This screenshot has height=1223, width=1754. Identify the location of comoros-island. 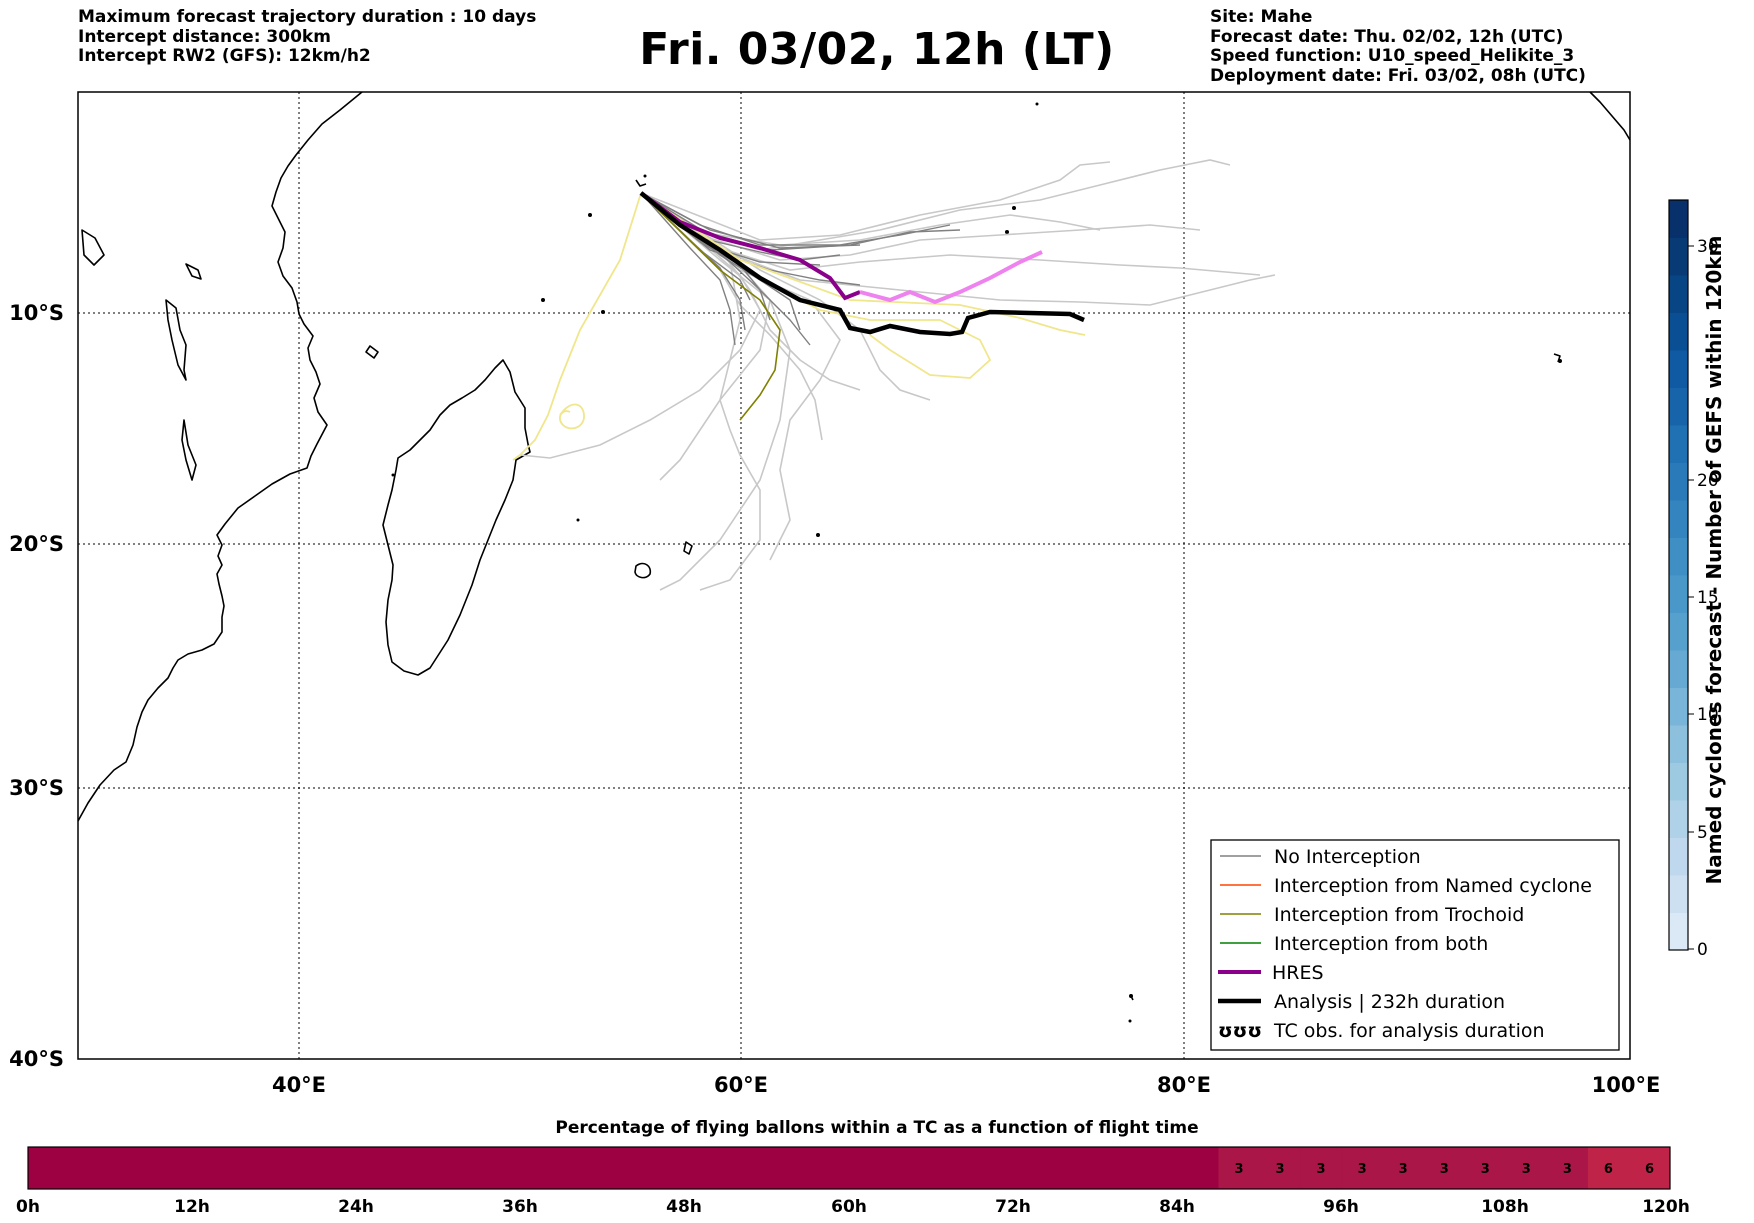
(193, 271).